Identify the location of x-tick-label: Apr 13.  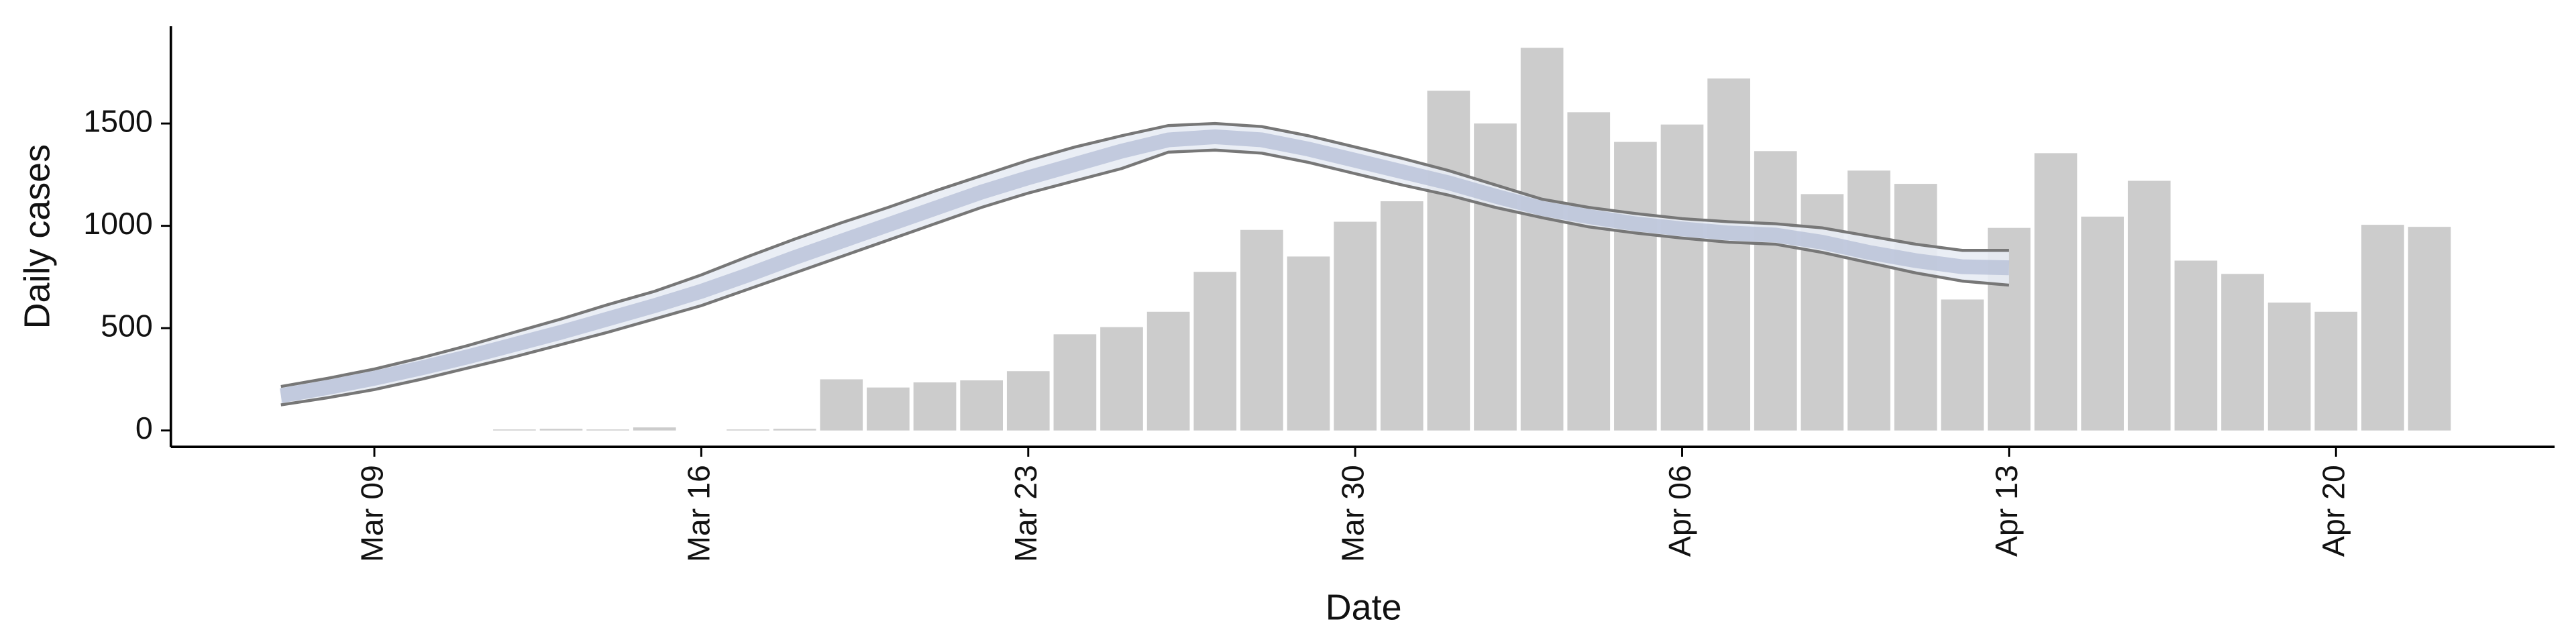
(2006, 511).